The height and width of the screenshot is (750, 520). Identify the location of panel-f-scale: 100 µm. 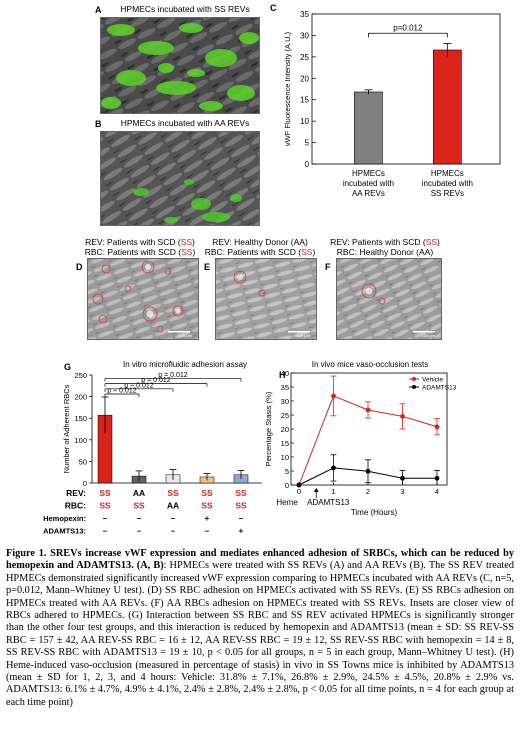
(428, 335).